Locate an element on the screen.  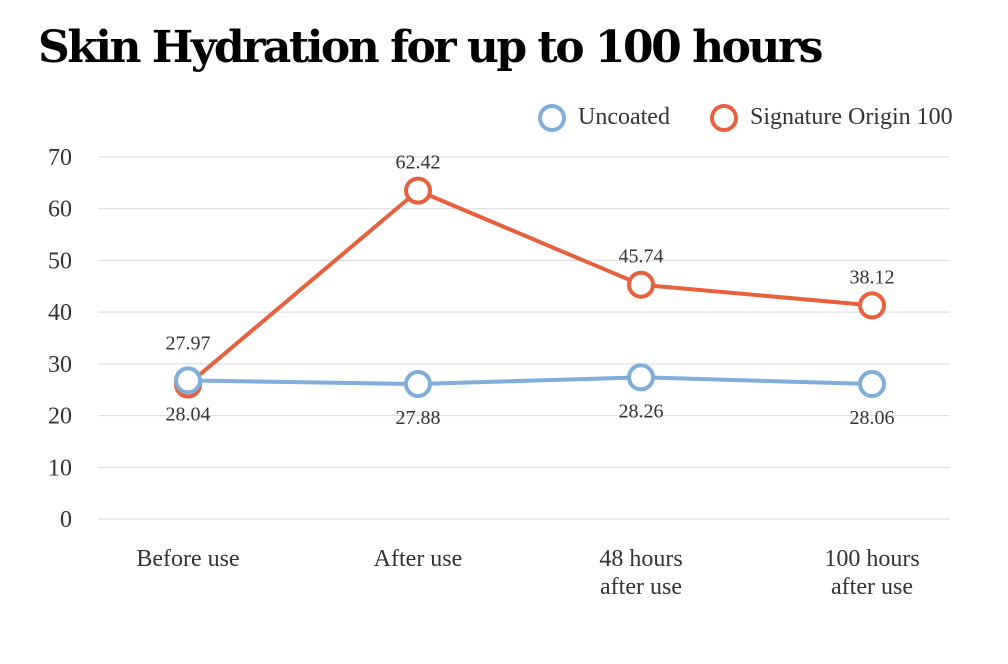
y-tick-label: 20 is located at coordinates (60, 417).